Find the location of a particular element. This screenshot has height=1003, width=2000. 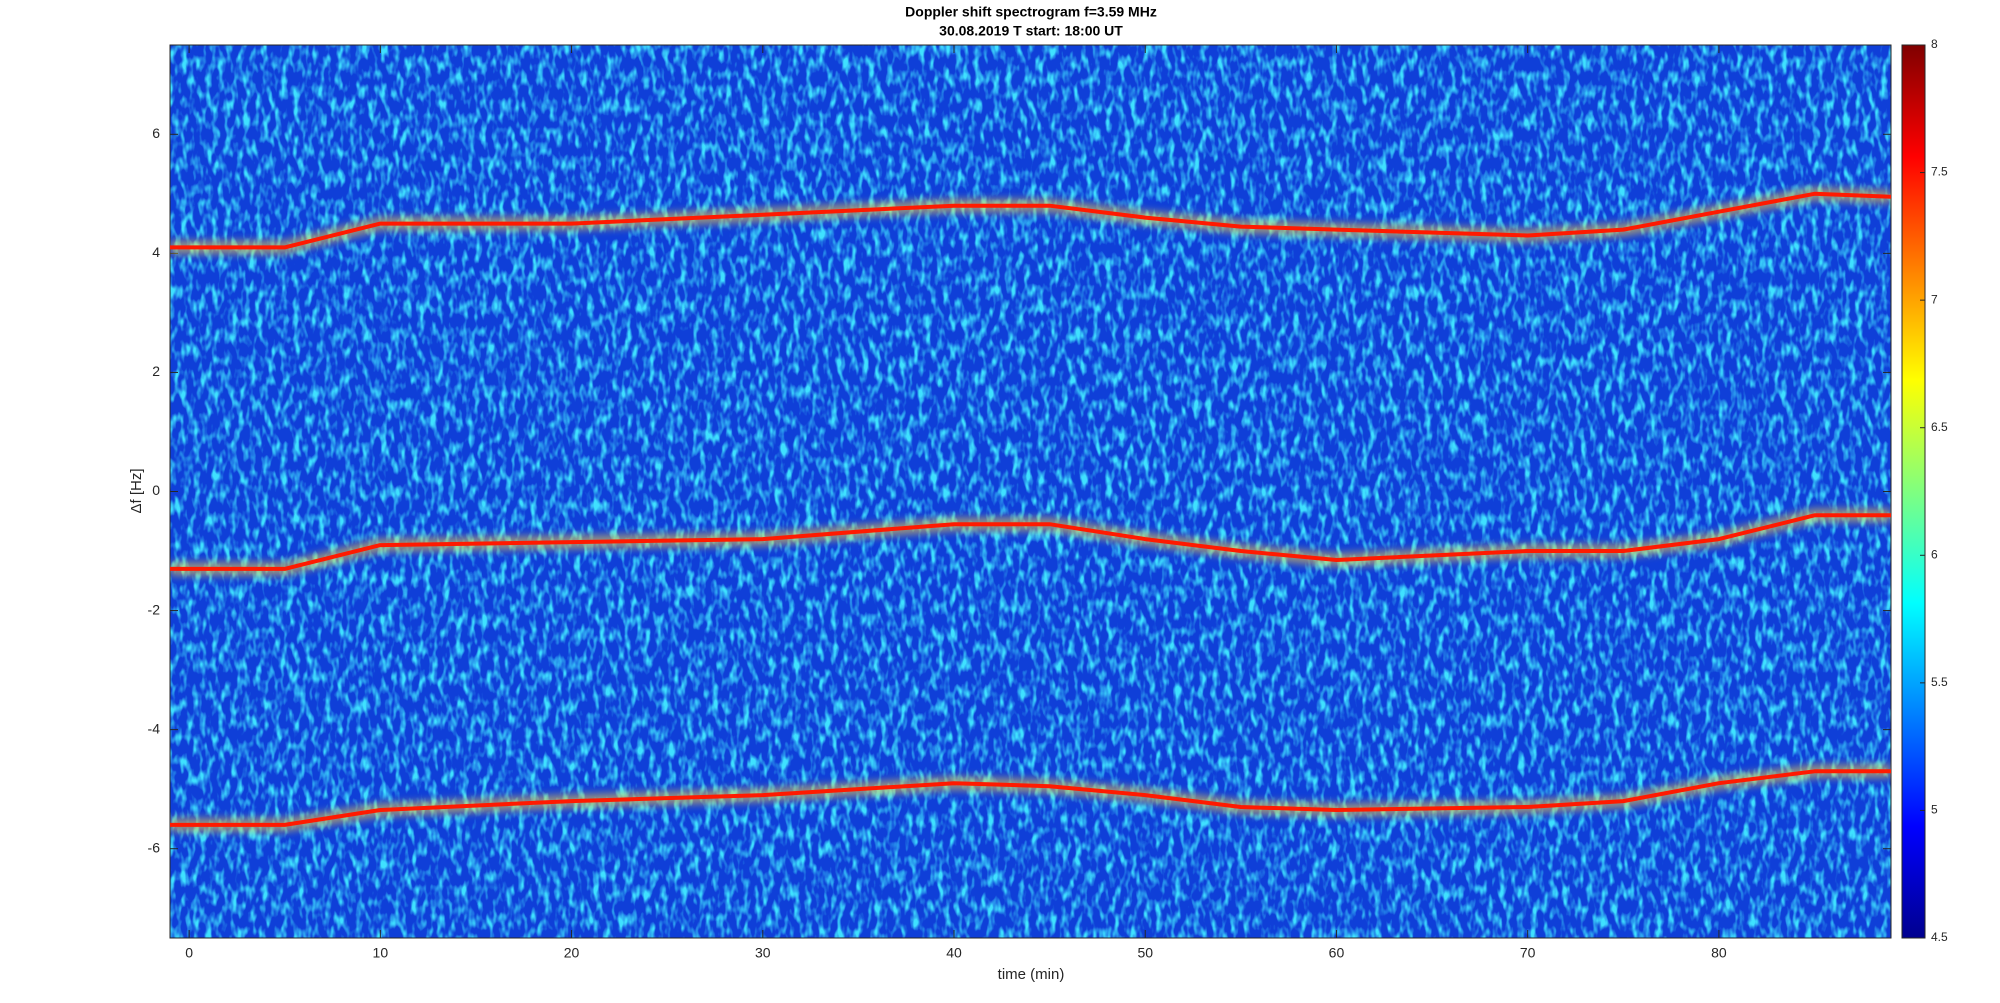

colorbar is located at coordinates (1913, 491).